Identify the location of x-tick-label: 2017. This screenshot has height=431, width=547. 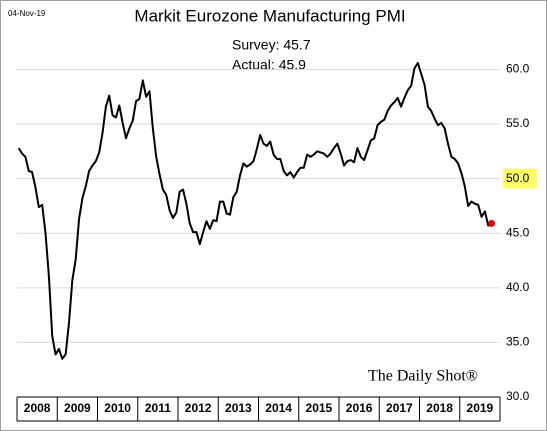
(399, 408).